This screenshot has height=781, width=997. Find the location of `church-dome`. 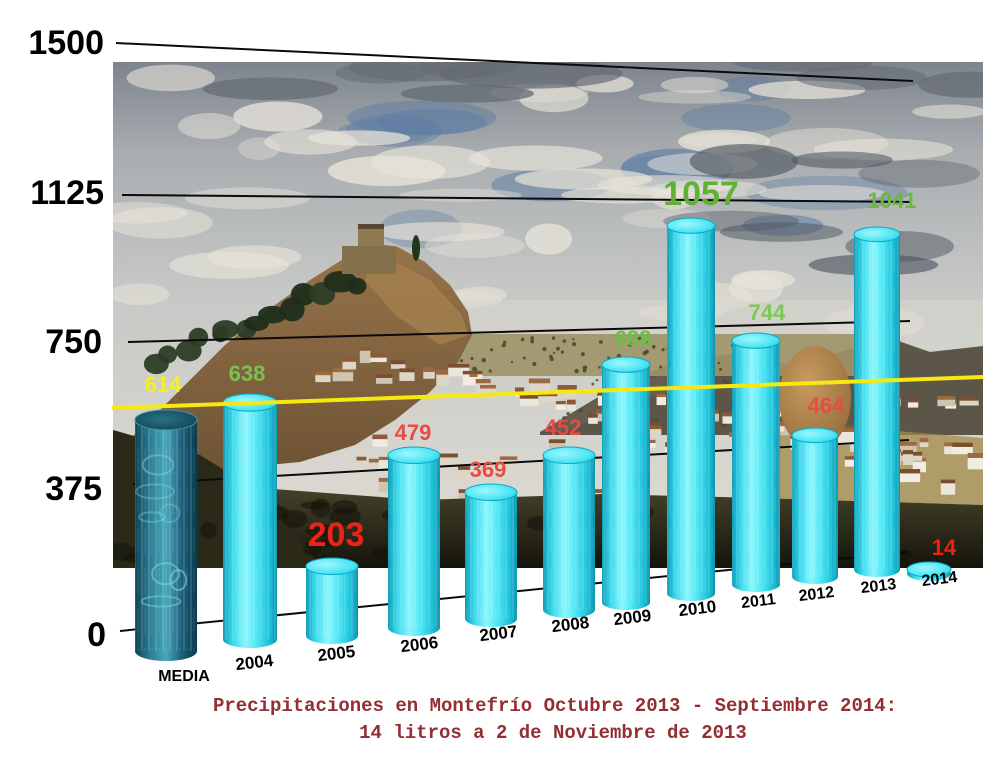

church-dome is located at coordinates (815, 398).